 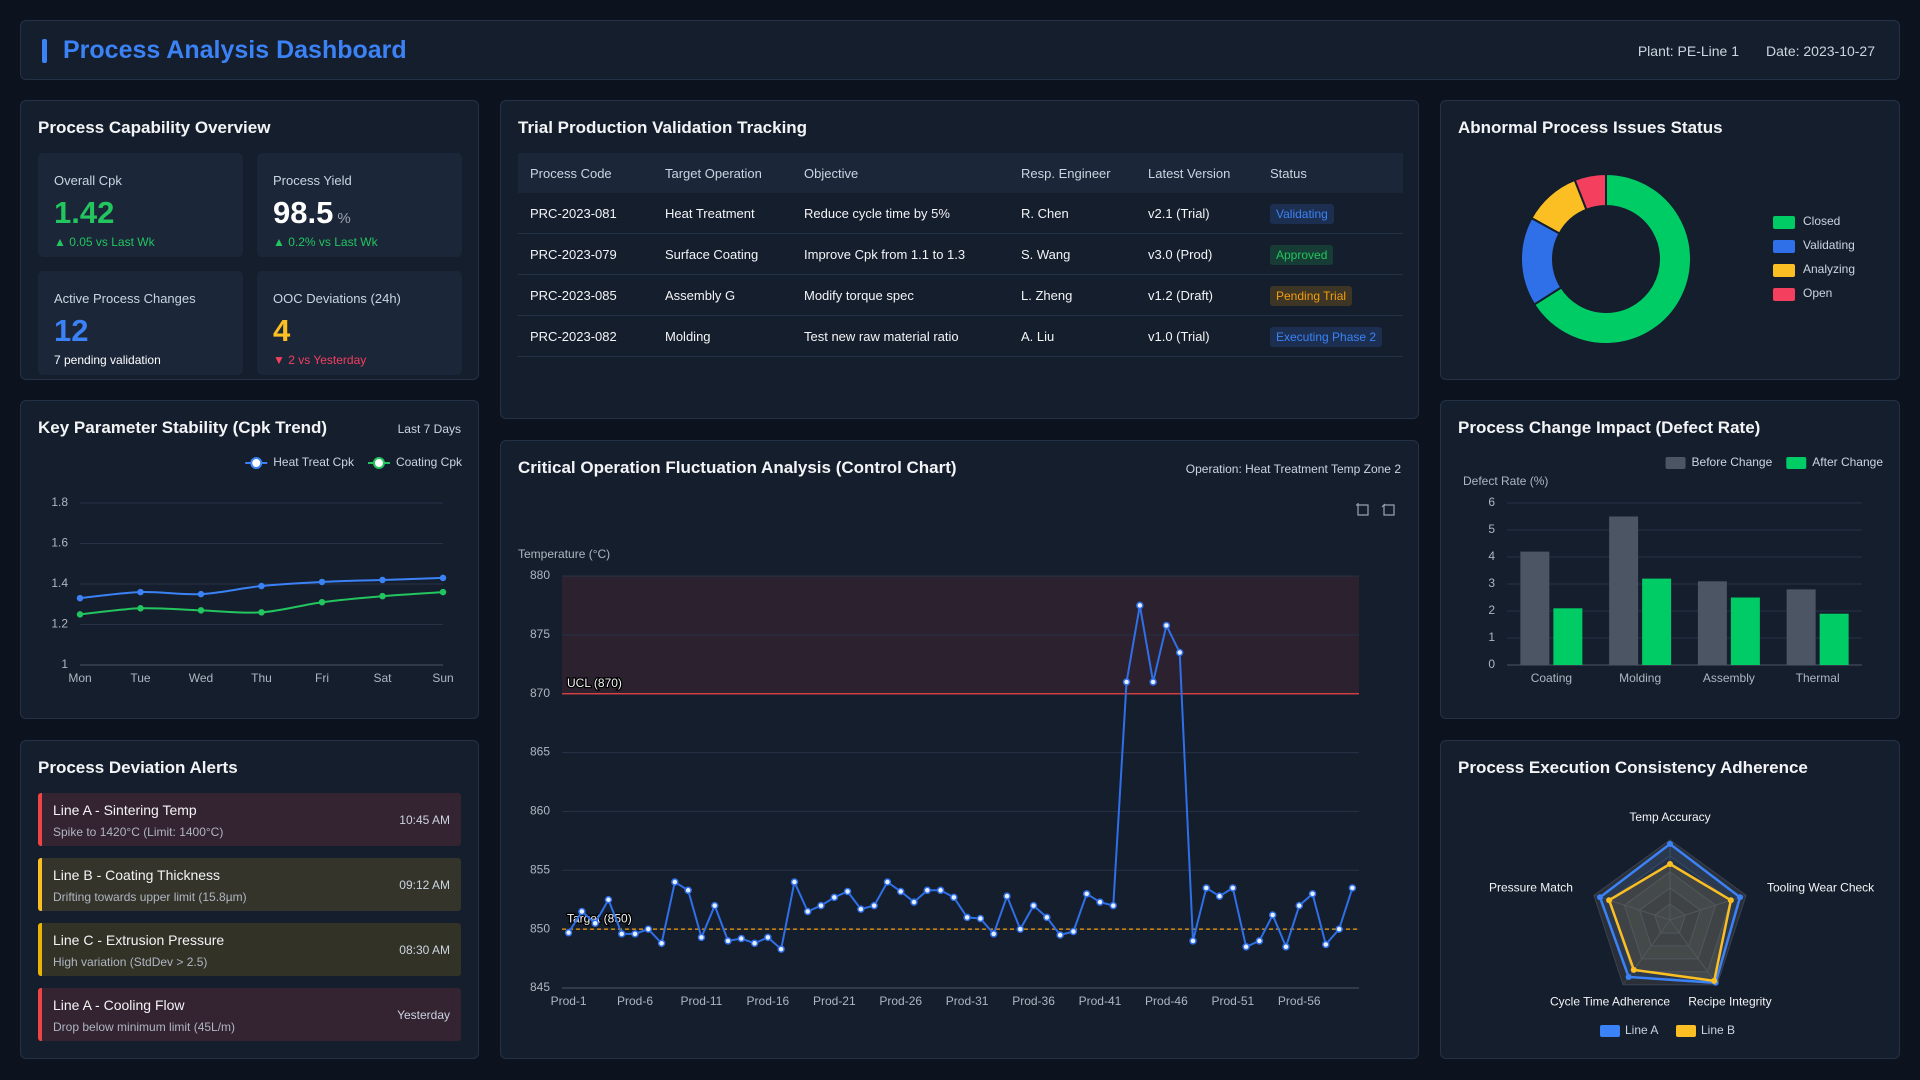 I want to click on table-cell: Molding, so click(x=722, y=336).